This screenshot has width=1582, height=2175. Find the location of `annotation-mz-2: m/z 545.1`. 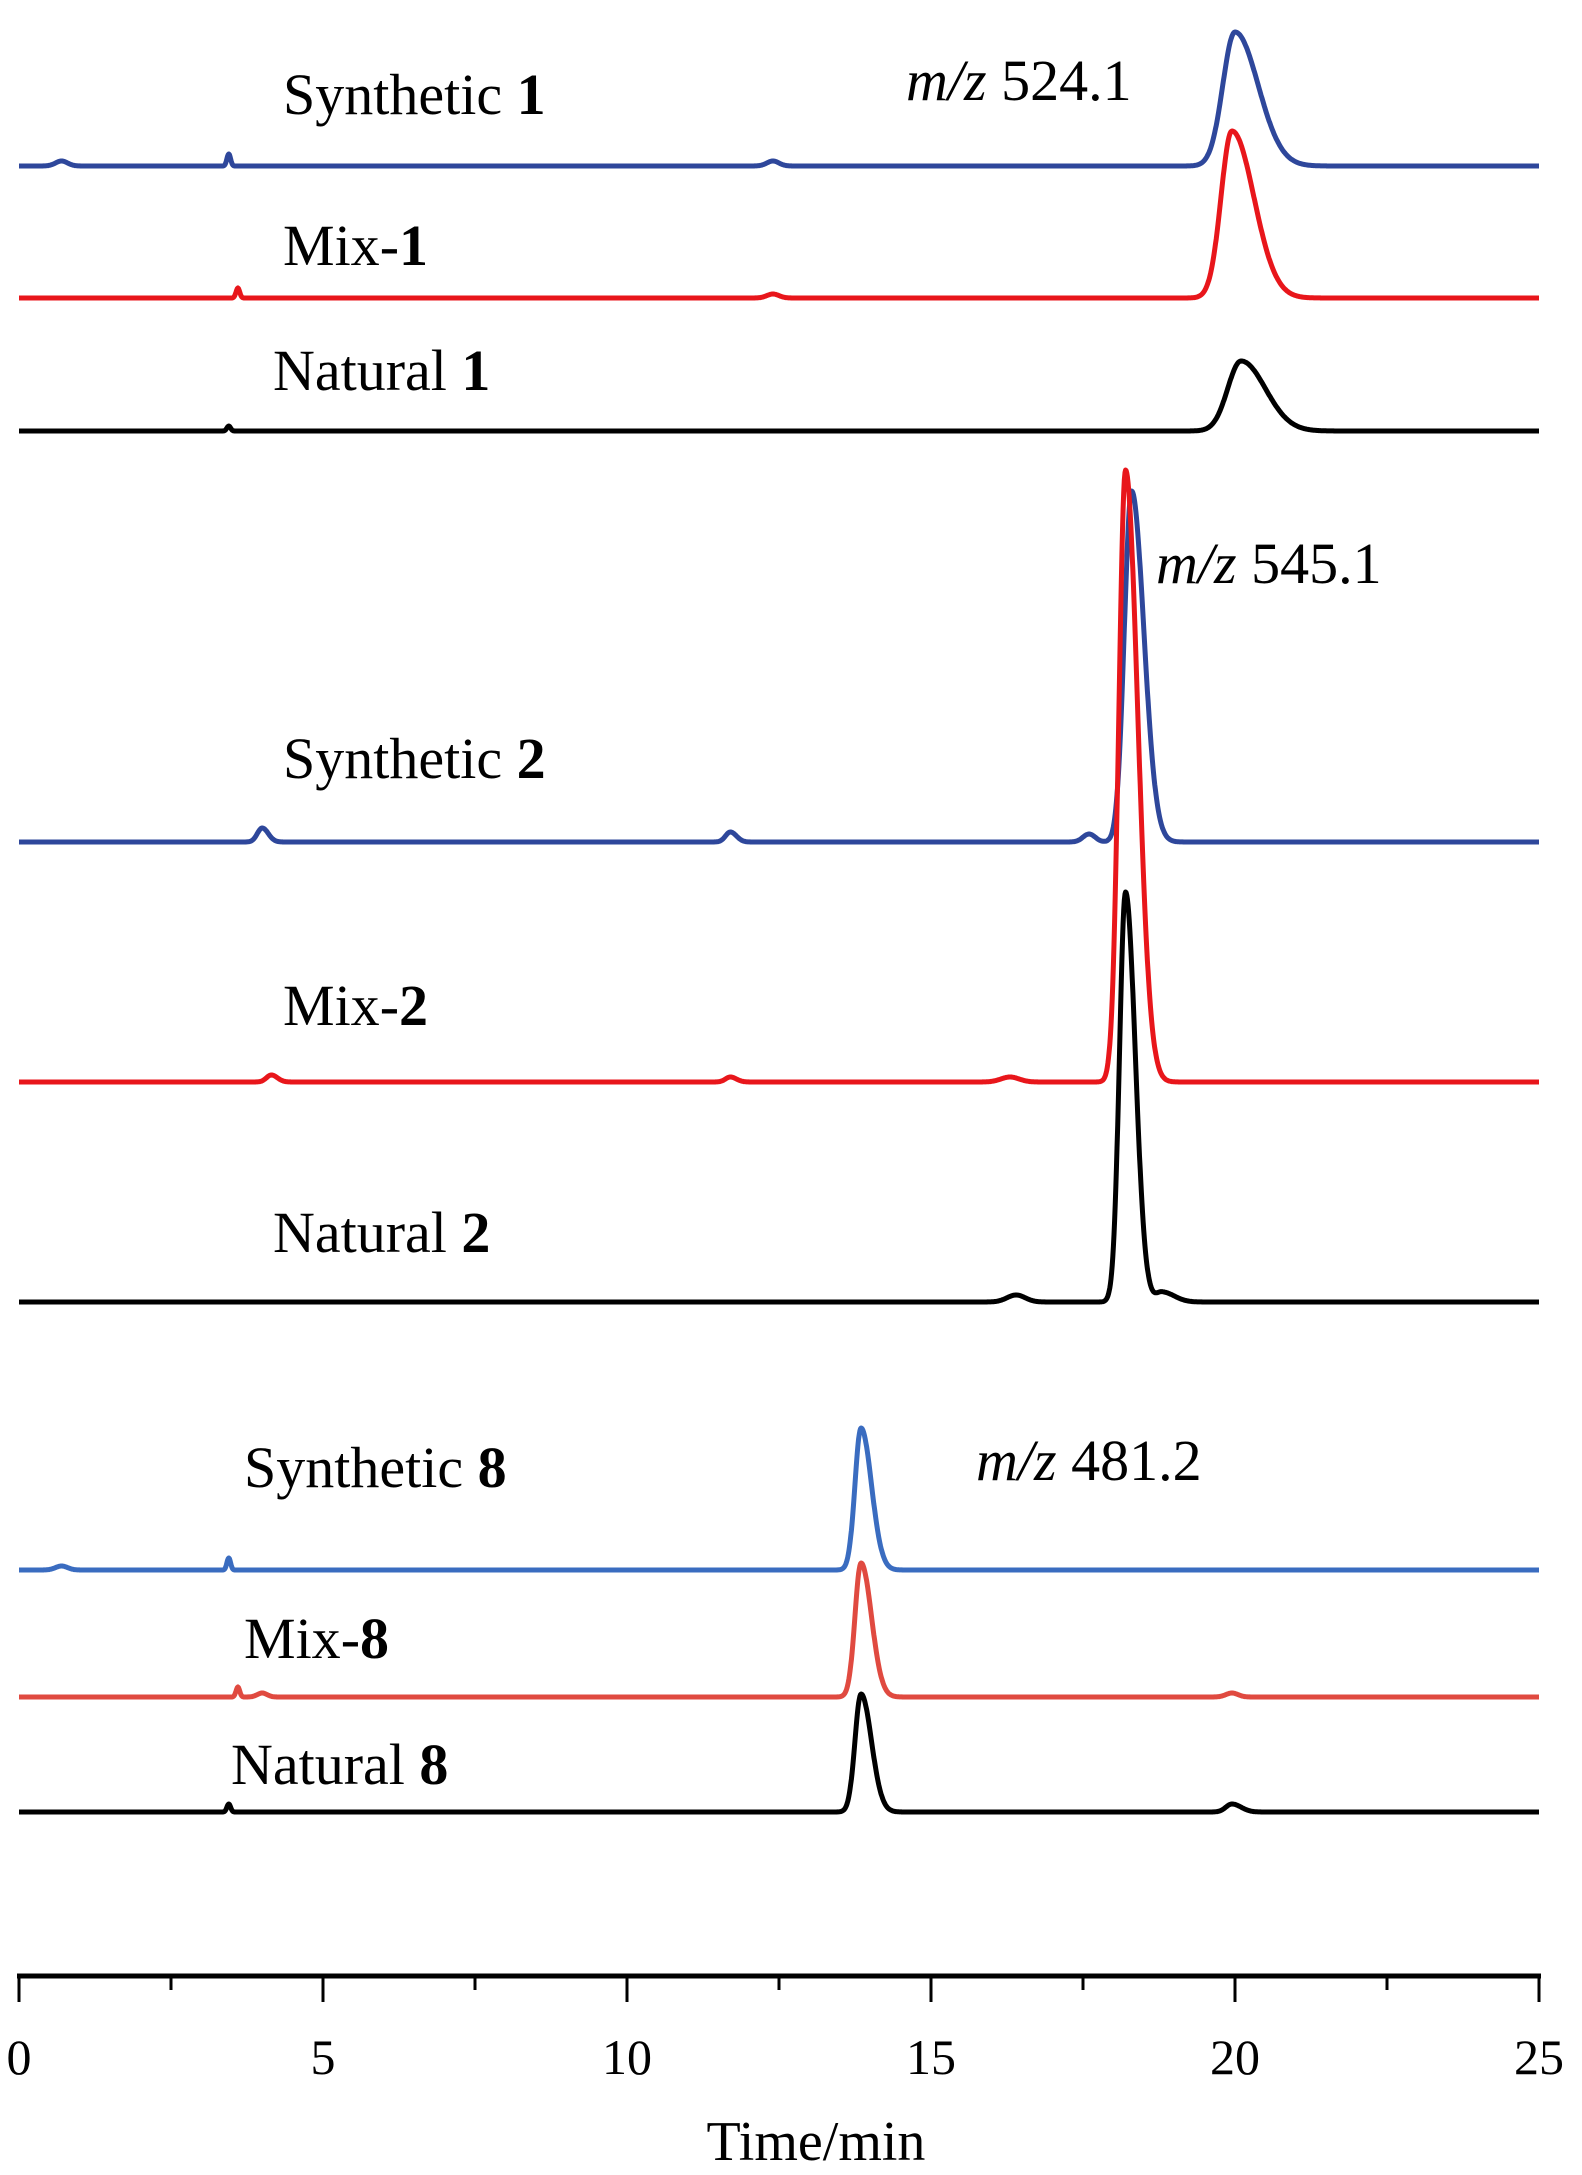

annotation-mz-2: m/z 545.1 is located at coordinates (1269, 563).